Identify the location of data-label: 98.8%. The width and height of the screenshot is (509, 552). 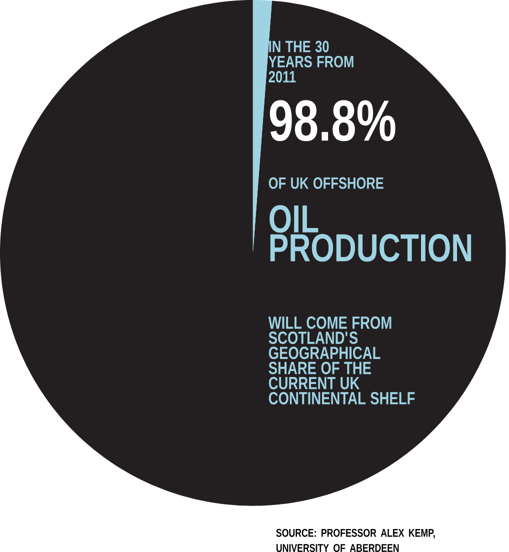
(333, 121).